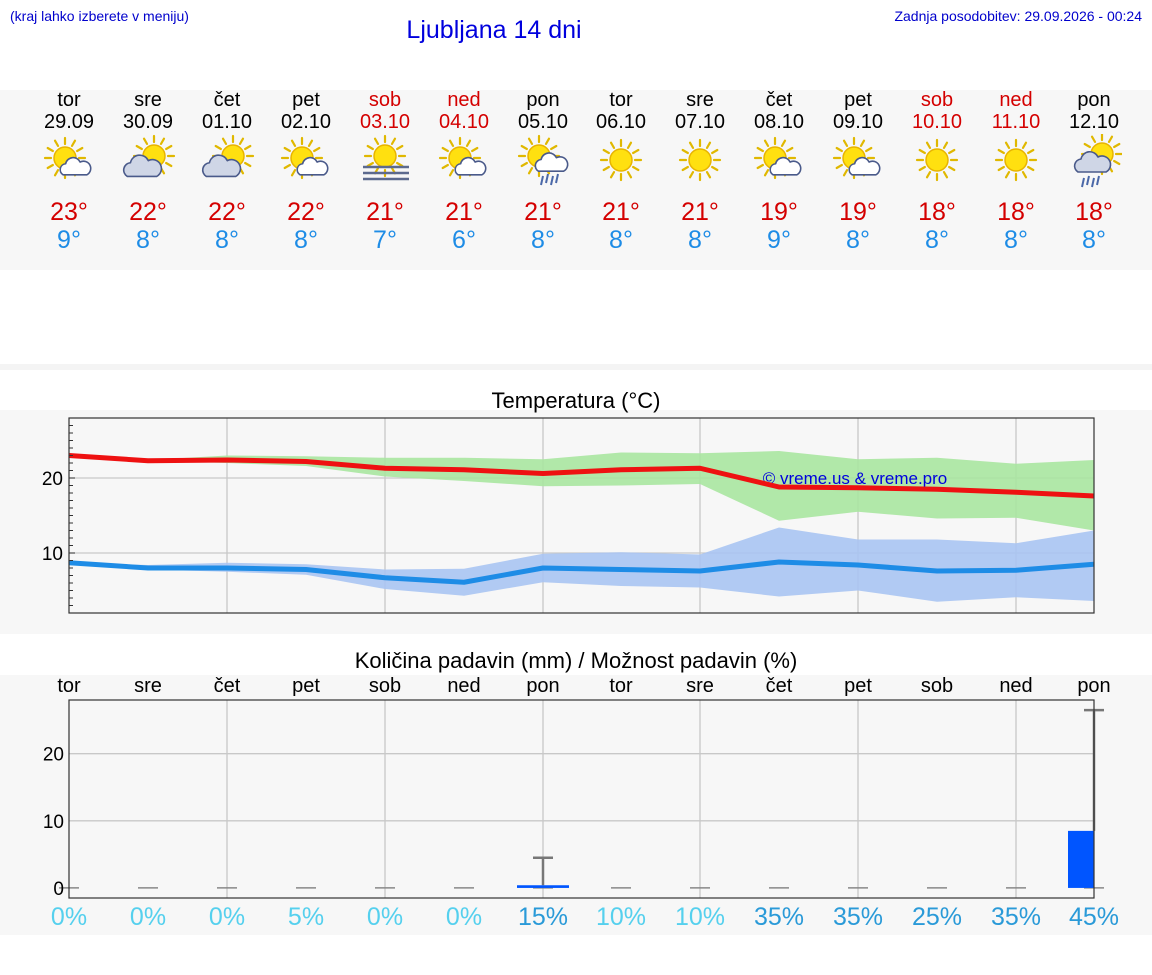 The image size is (1152, 975). What do you see at coordinates (779, 122) in the screenshot?
I see `day-date: 08.10` at bounding box center [779, 122].